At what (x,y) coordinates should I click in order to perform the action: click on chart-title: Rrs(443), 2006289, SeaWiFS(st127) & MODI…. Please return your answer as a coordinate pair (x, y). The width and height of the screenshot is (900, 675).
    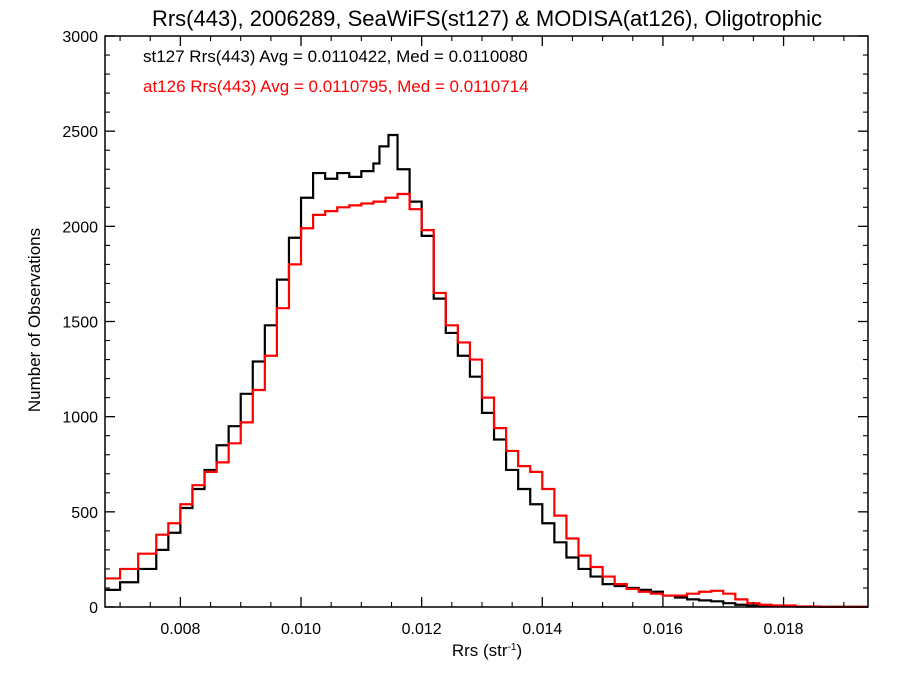
    Looking at the image, I should click on (487, 18).